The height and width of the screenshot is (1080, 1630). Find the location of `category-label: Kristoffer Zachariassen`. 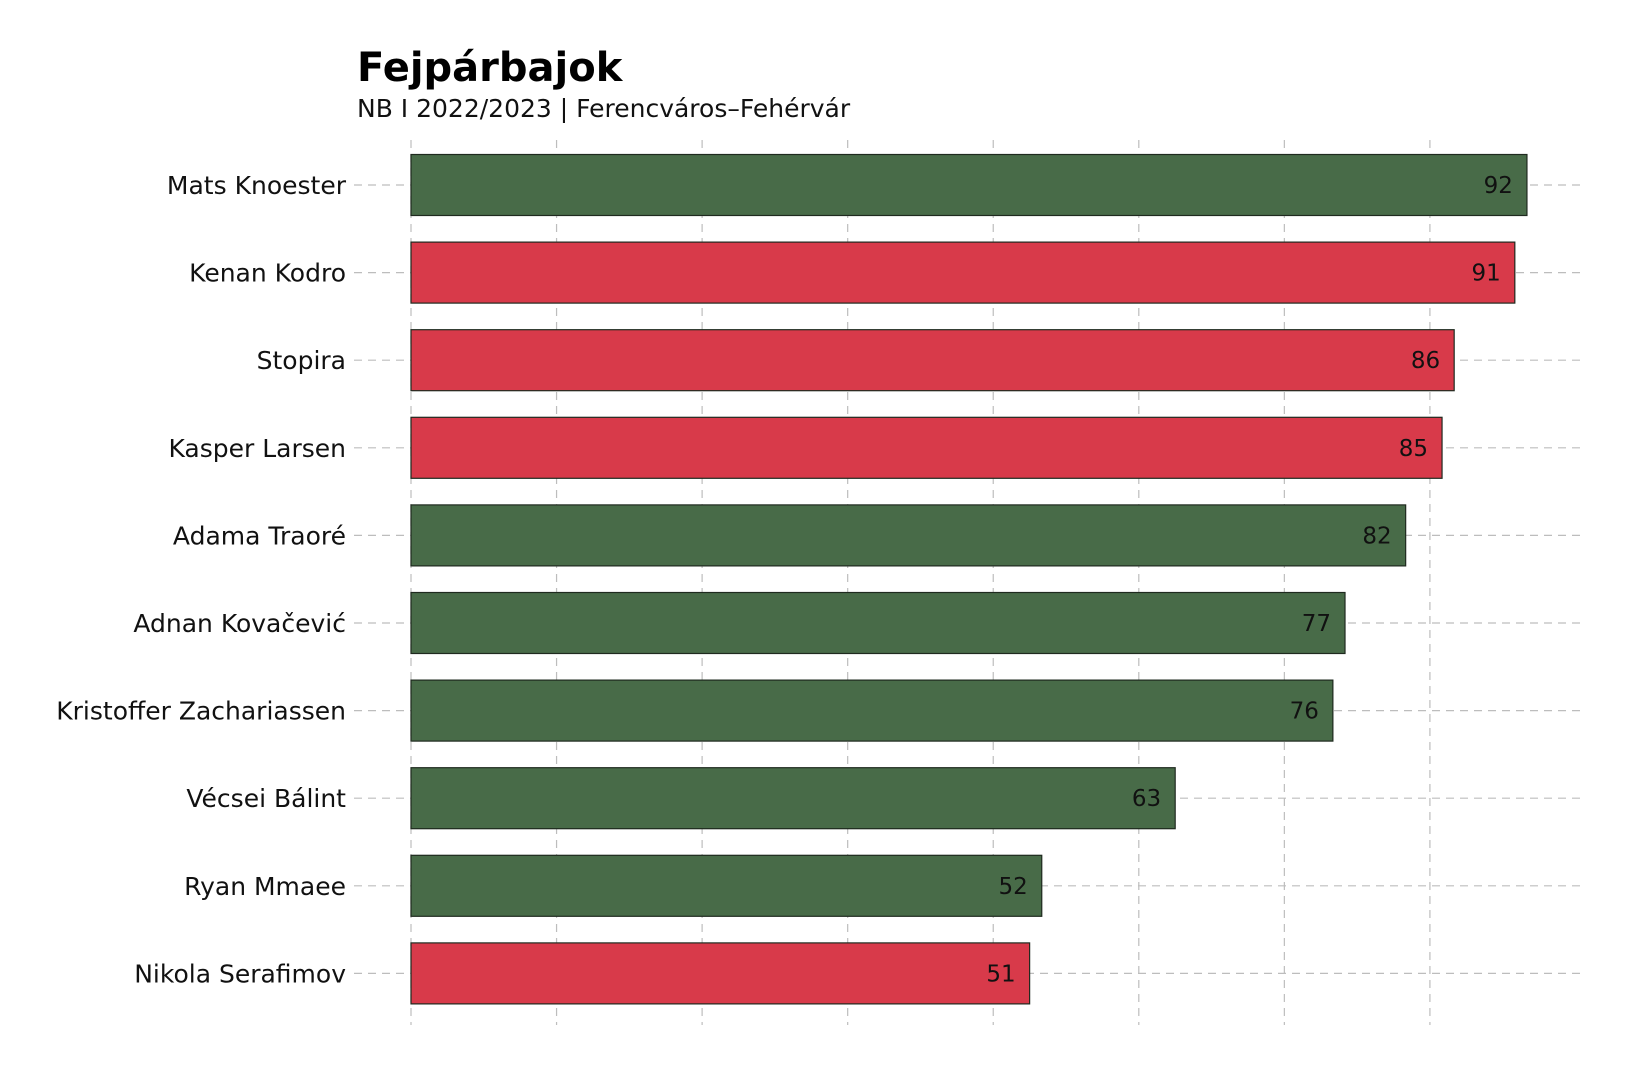

category-label: Kristoffer Zachariassen is located at coordinates (201, 711).